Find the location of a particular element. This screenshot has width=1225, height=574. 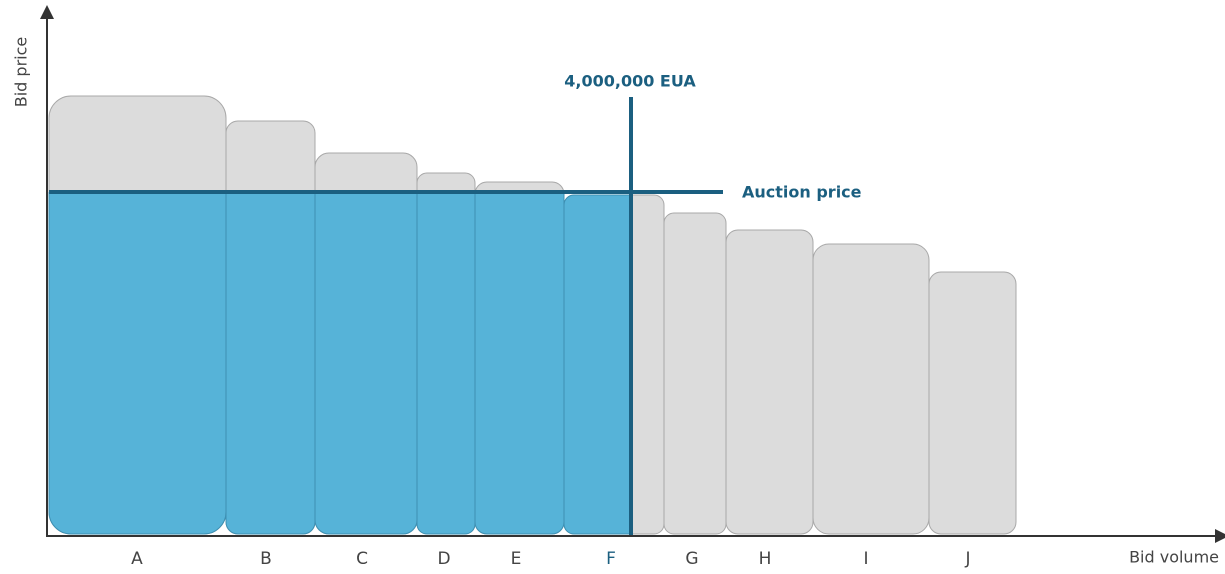

volume-label: 4,000,000 EUA is located at coordinates (630, 81).